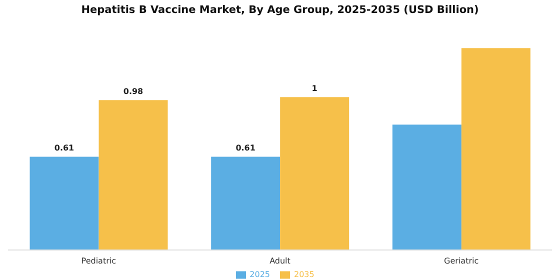  What do you see at coordinates (98, 261) in the screenshot?
I see `x-tick-label: Pediatric` at bounding box center [98, 261].